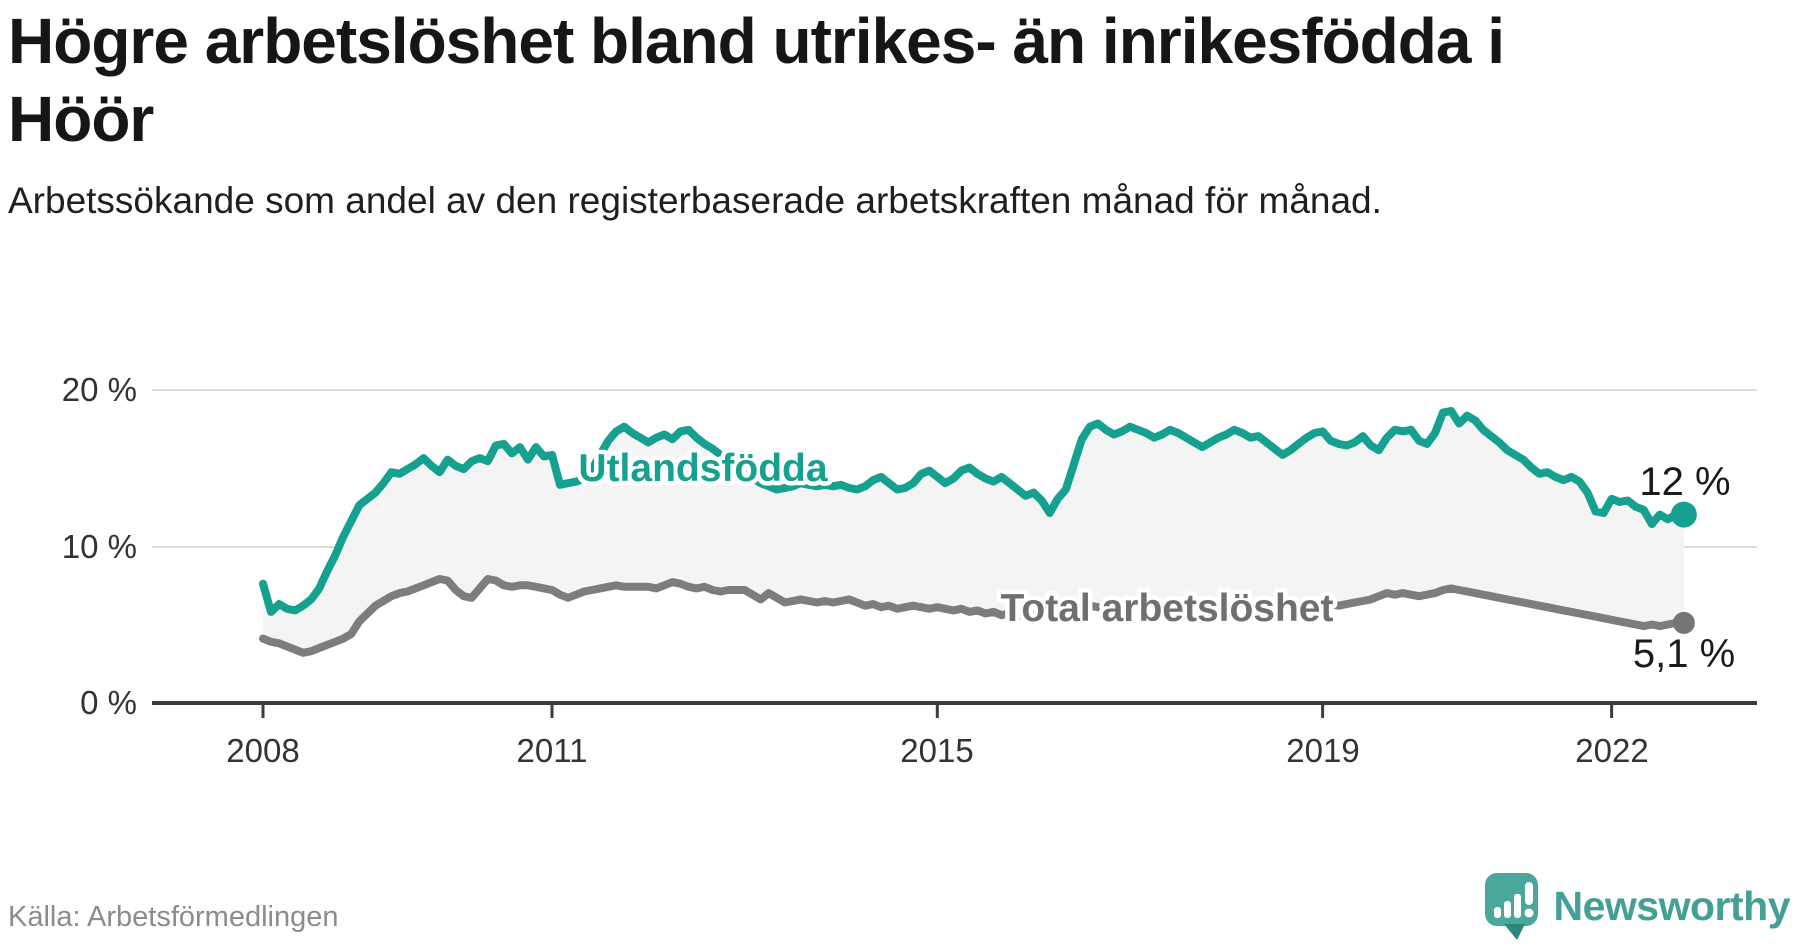 This screenshot has height=948, width=1800. I want to click on series-label-utlandsfodda: Utlandsfödda, so click(702, 468).